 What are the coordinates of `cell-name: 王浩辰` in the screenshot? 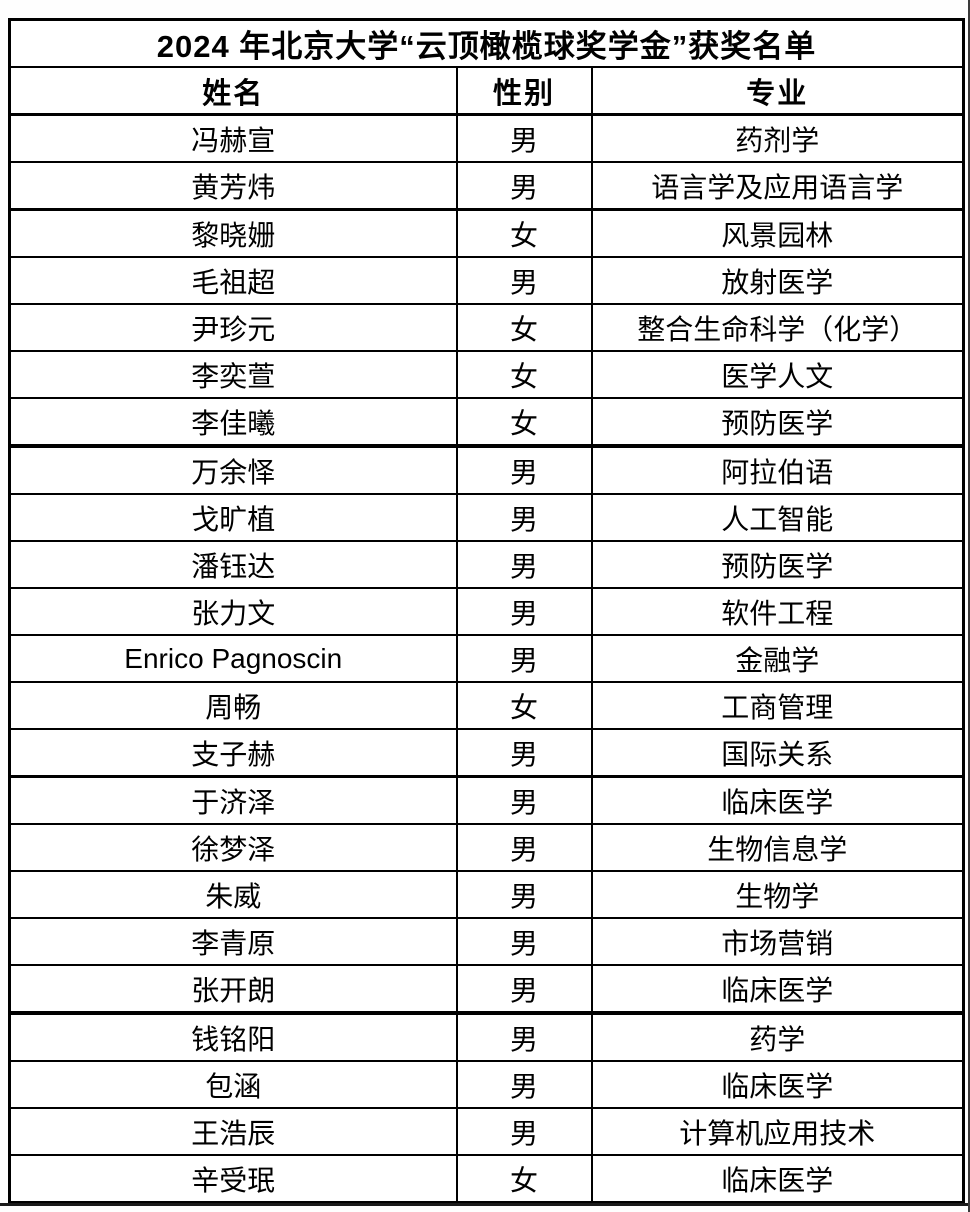 It's located at (233, 1131).